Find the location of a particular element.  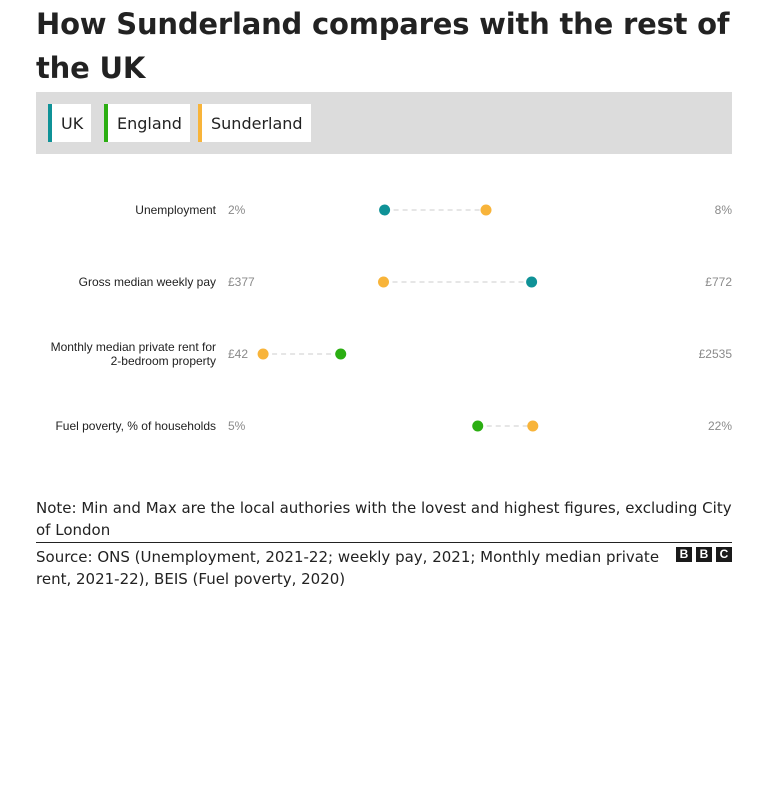

legend-swatch-uk is located at coordinates (50, 123).